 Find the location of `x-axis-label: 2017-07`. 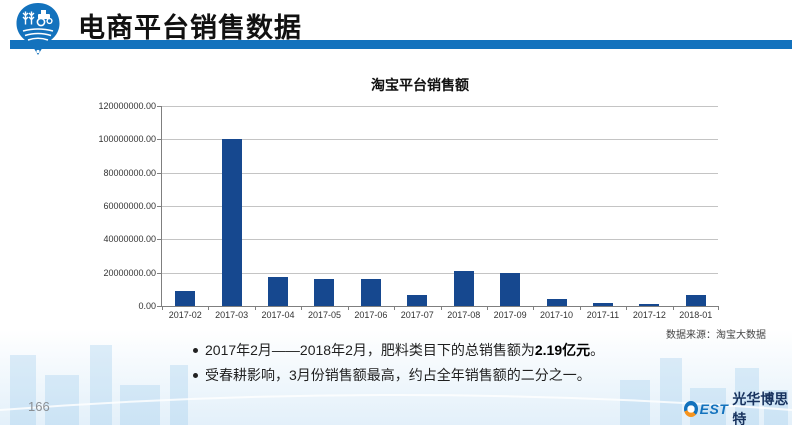

x-axis-label: 2017-07 is located at coordinates (417, 315).